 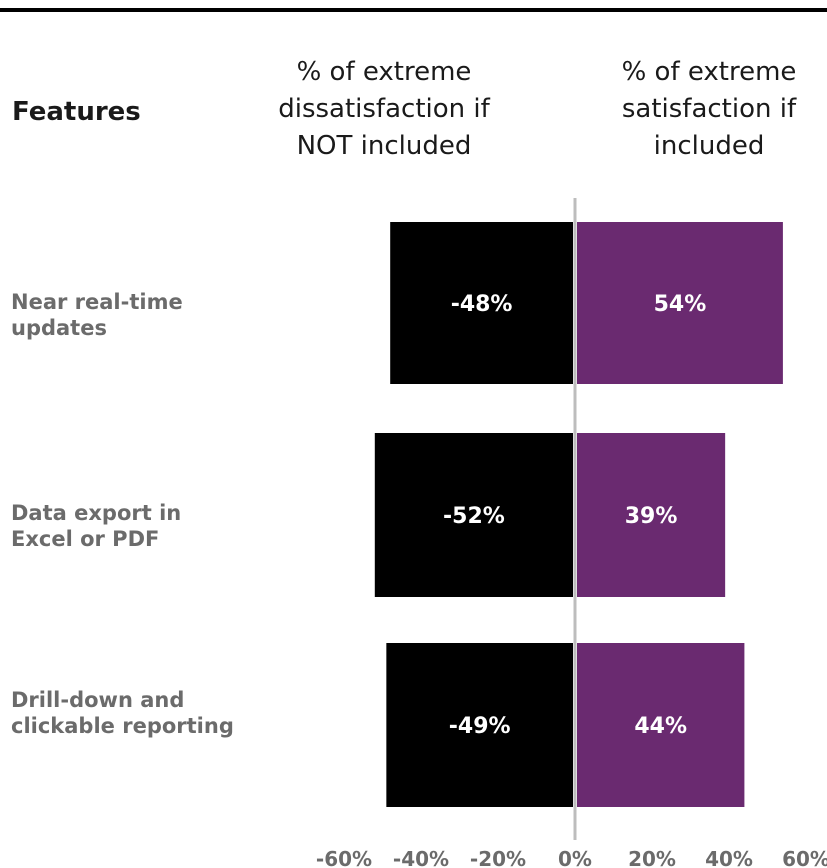 I want to click on bar-value-label: 39%, so click(x=651, y=516).